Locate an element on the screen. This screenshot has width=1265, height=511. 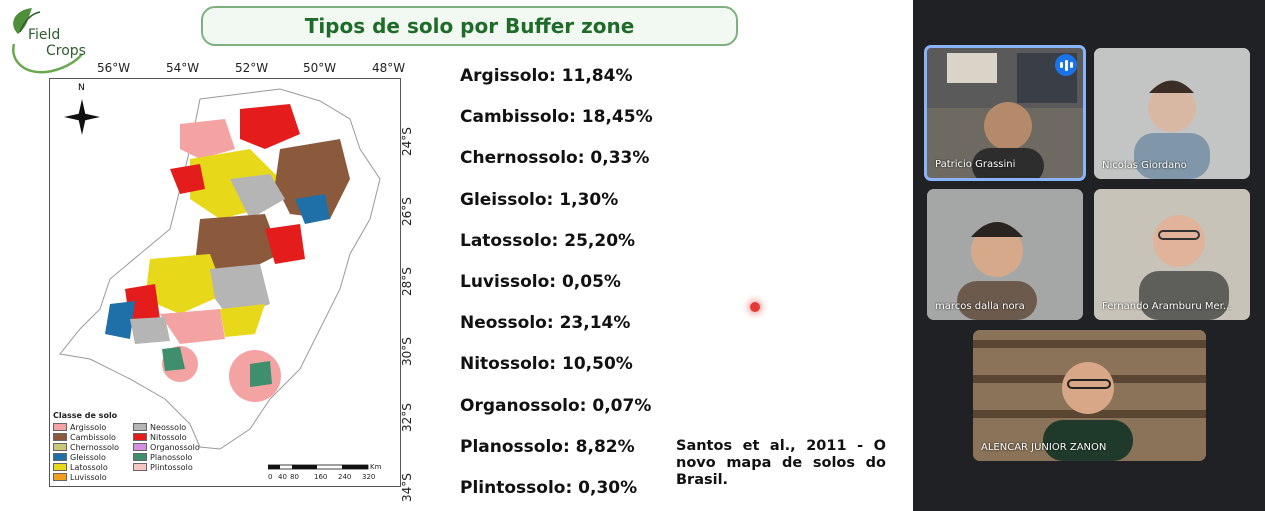
legend-label: Neossolo is located at coordinates (168, 427).